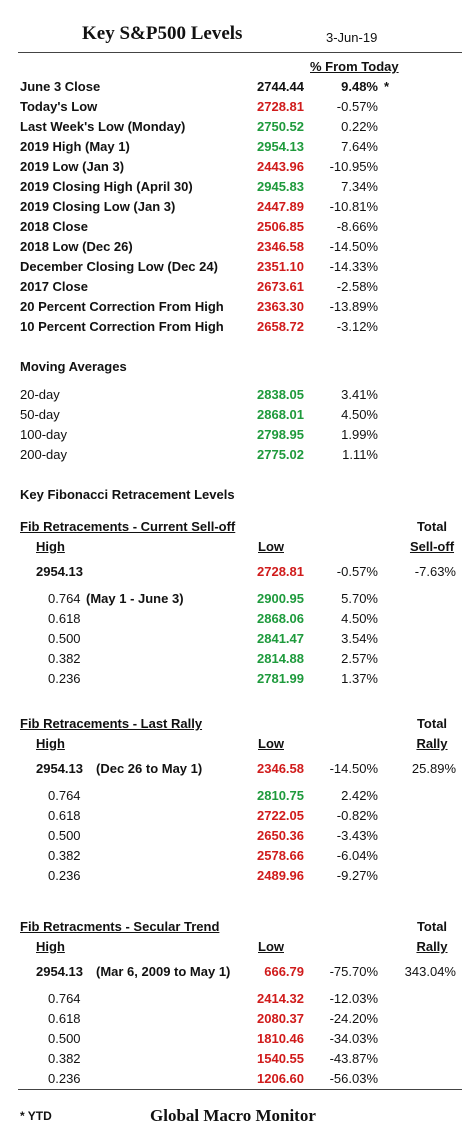  I want to click on key-level-pct: 7.34%, so click(359, 186).